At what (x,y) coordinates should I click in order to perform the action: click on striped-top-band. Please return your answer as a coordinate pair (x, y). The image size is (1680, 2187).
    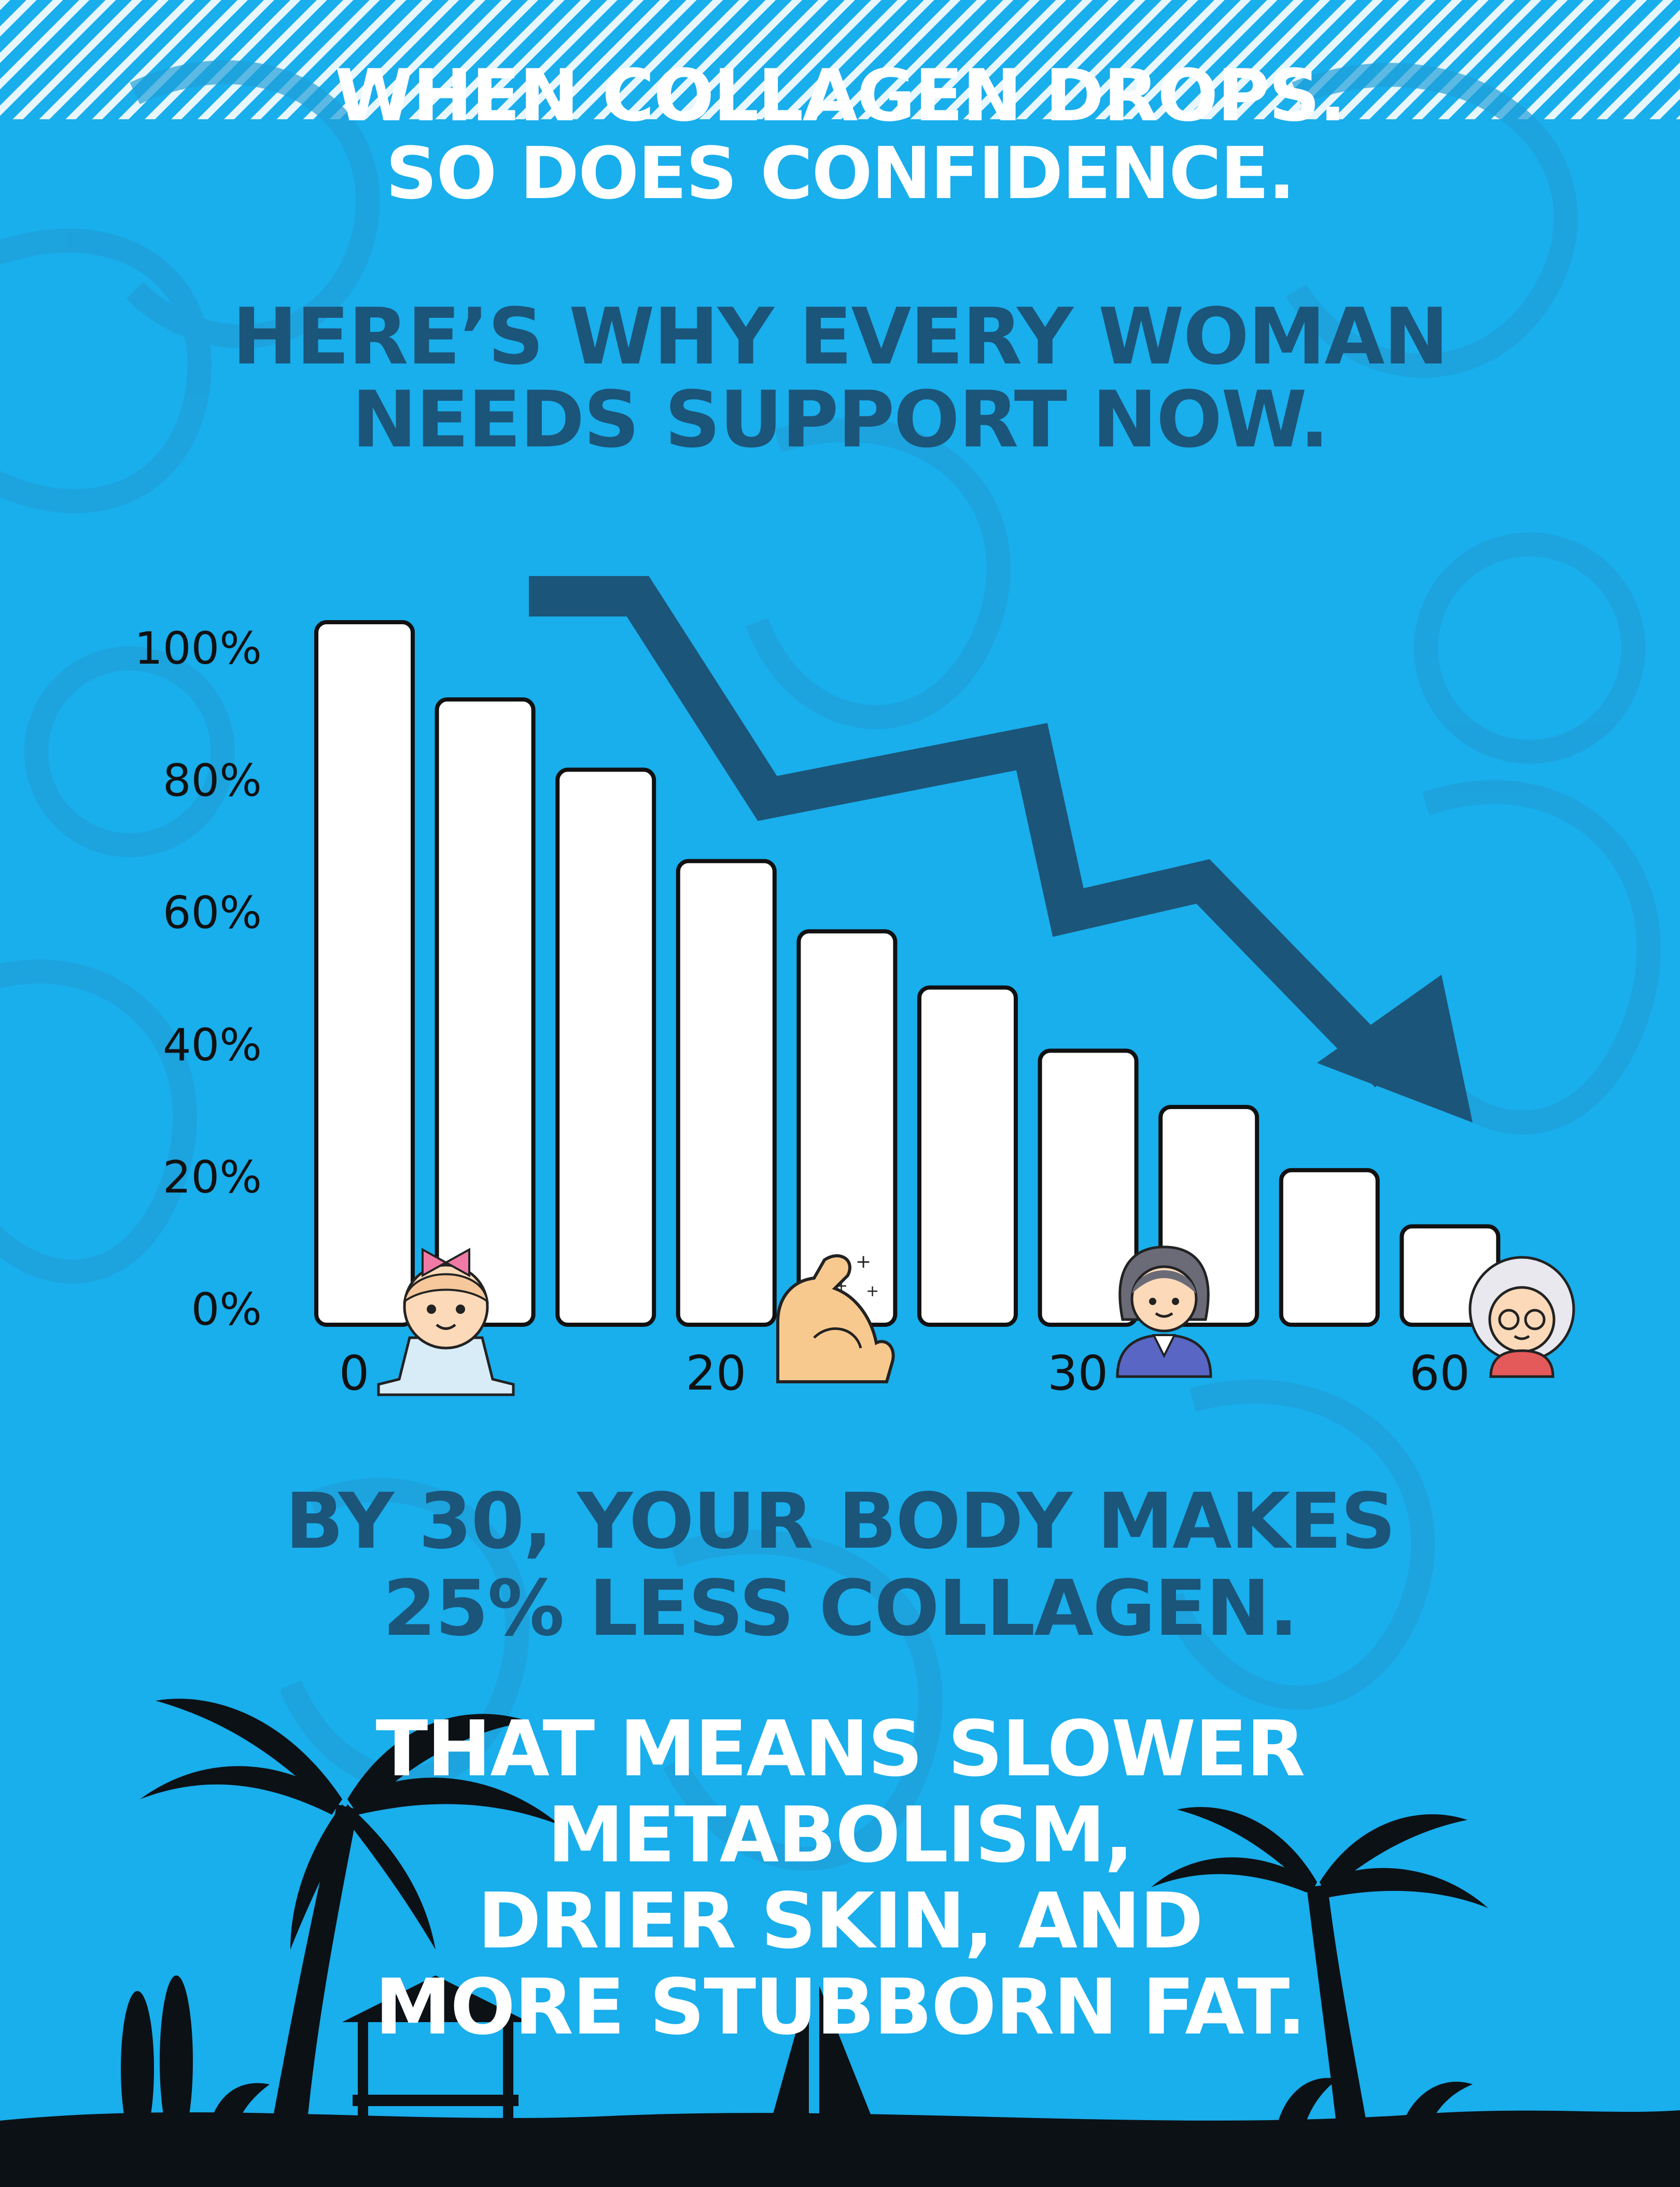
    Looking at the image, I should click on (840, 59).